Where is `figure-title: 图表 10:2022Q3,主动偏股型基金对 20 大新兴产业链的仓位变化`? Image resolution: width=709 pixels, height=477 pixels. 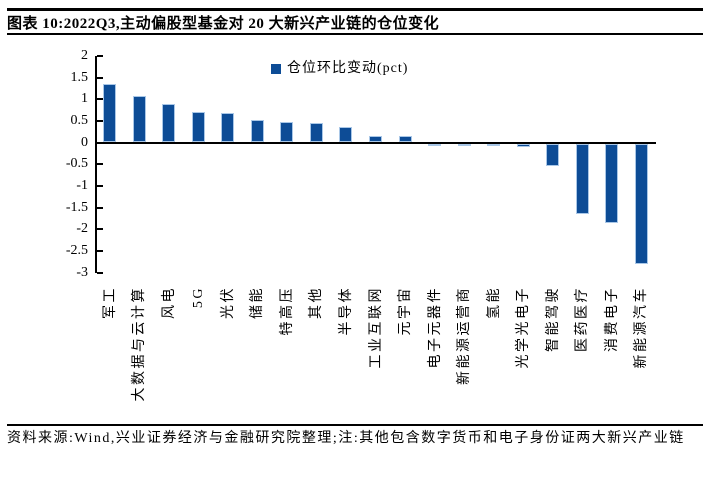 figure-title: 图表 10:2022Q3,主动偏股型基金对 20 大新兴产业链的仓位变化 is located at coordinates (223, 24).